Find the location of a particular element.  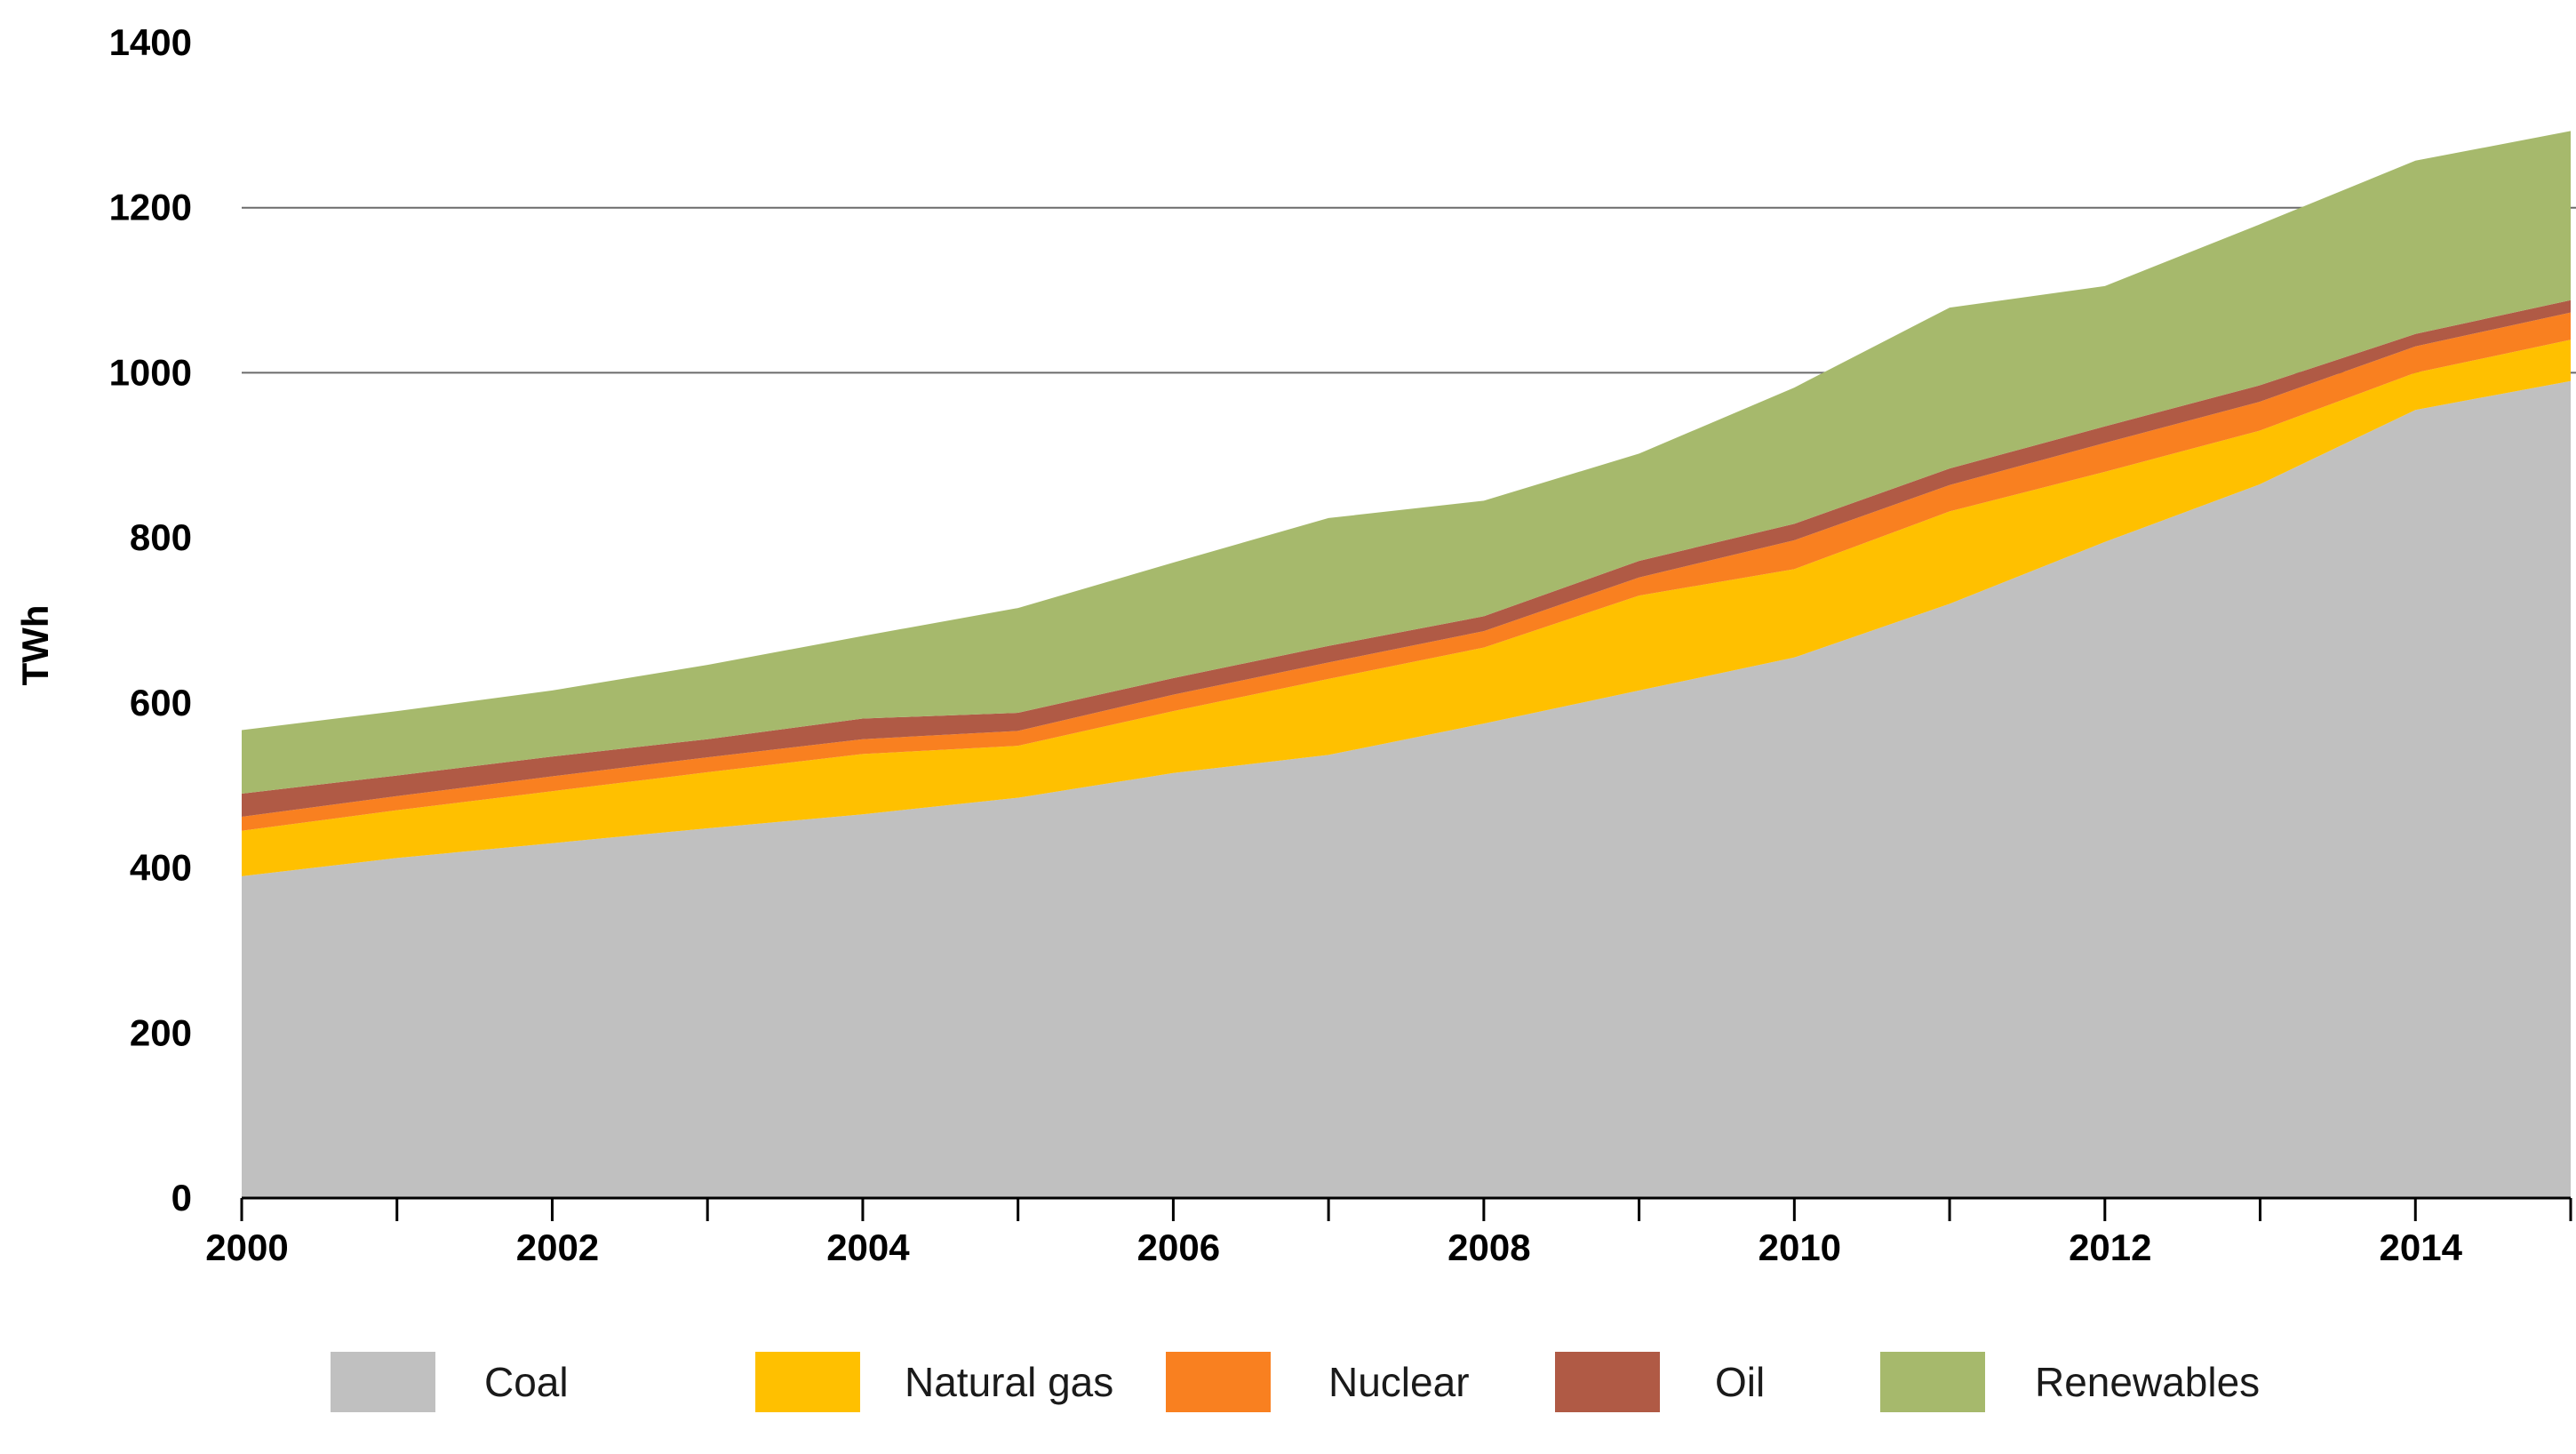

y-tick-label-0: 0 is located at coordinates (181, 1197).